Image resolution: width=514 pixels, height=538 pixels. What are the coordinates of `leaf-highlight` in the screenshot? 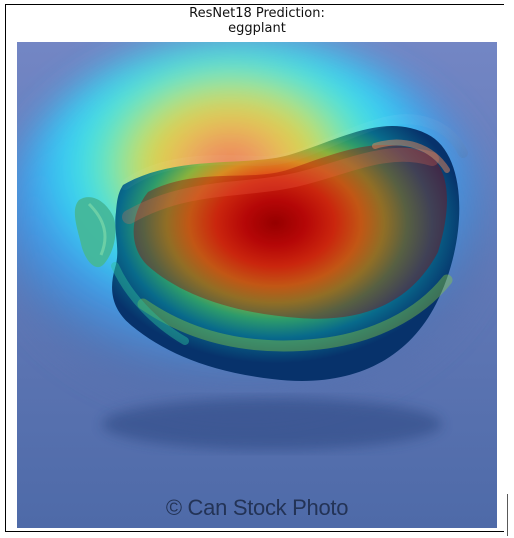 It's located at (97, 229).